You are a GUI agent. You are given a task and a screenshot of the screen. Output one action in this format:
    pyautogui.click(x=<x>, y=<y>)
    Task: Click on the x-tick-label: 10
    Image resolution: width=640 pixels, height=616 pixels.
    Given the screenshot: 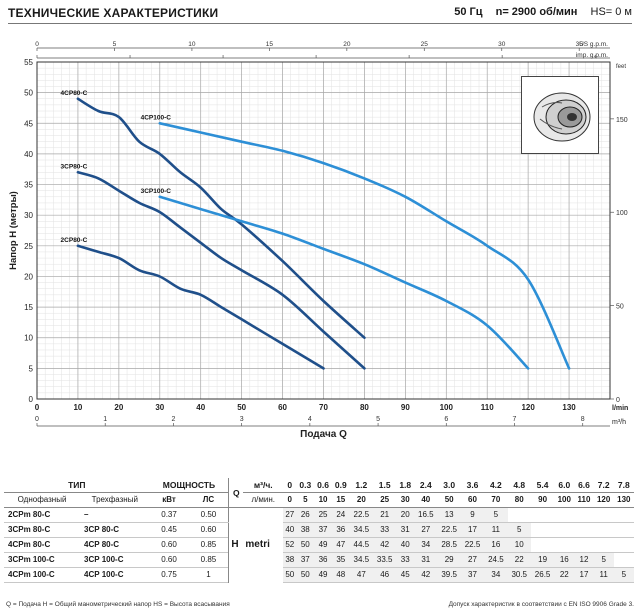 What is the action you would take?
    pyautogui.click(x=77, y=407)
    